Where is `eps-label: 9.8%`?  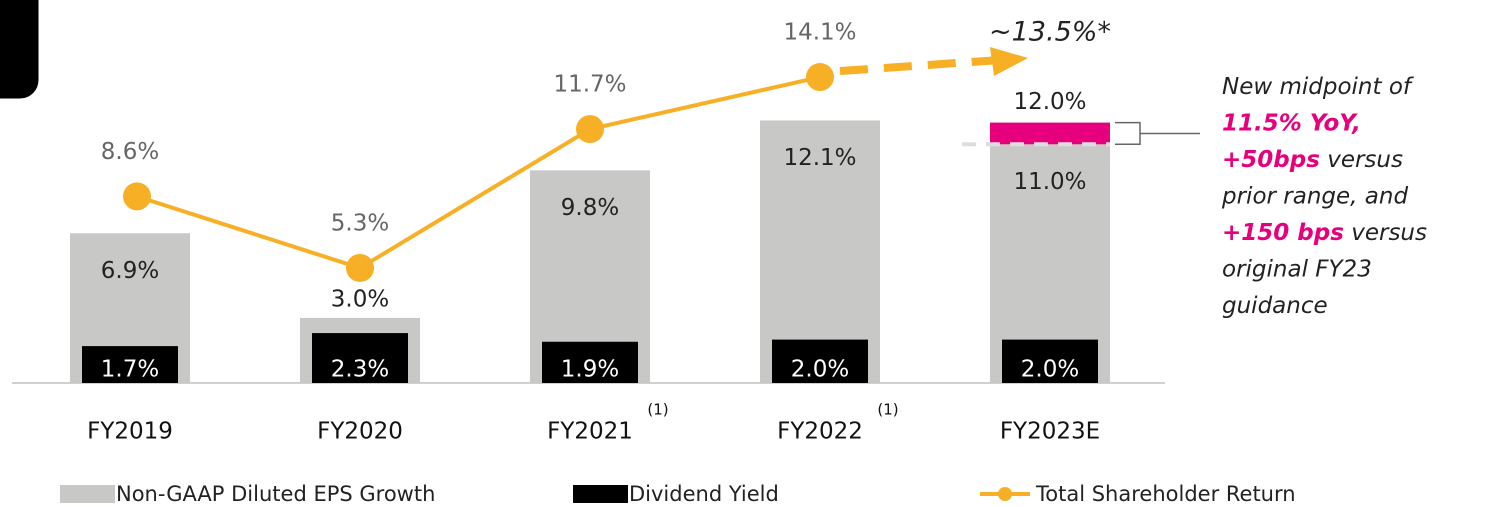
eps-label: 9.8% is located at coordinates (590, 208).